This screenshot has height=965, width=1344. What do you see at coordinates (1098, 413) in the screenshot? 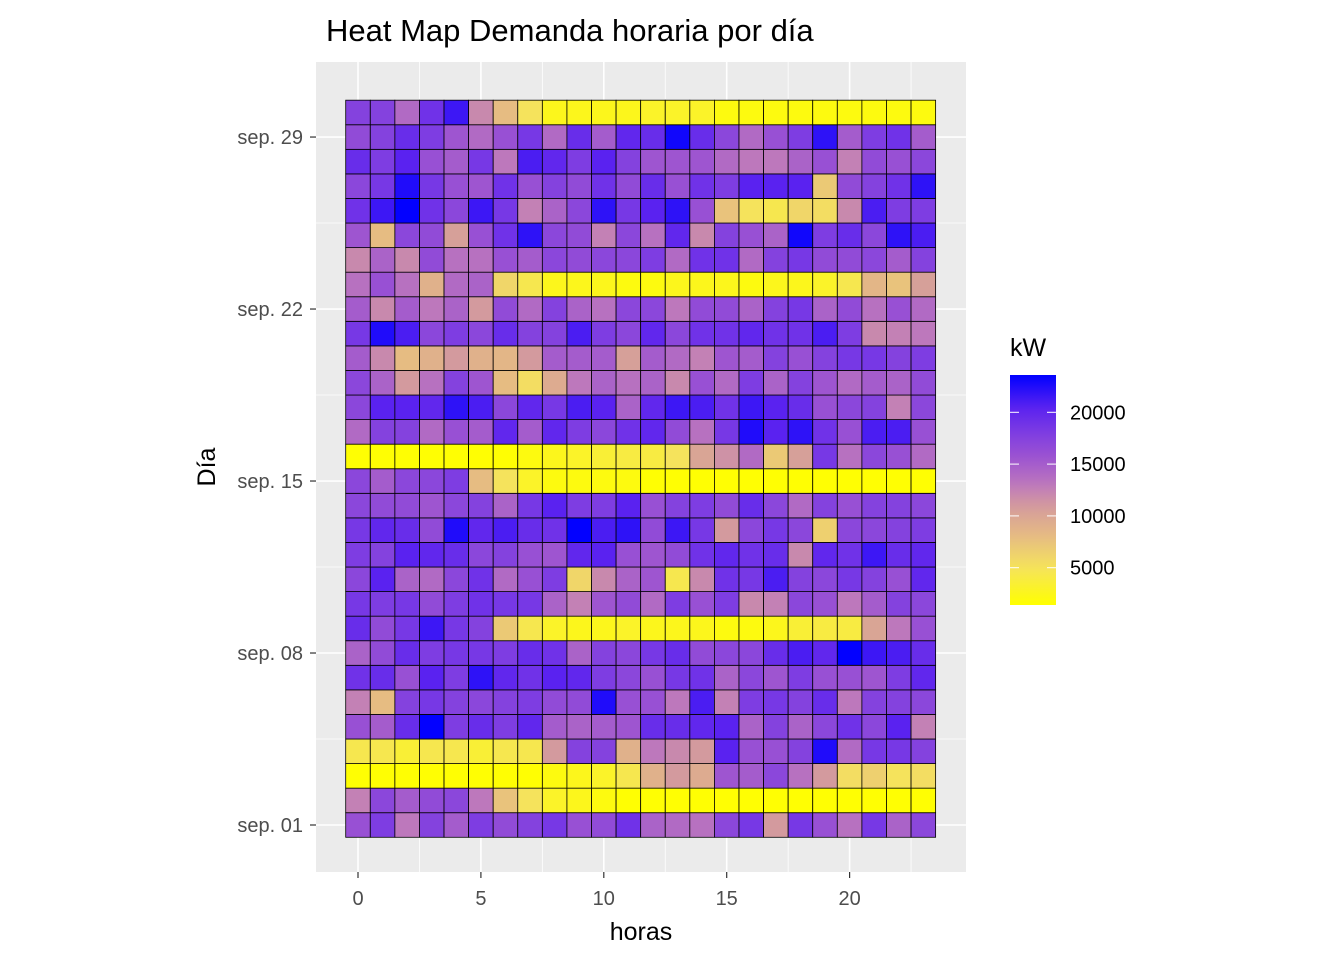
I see `legend-tick-label: 20000` at bounding box center [1098, 413].